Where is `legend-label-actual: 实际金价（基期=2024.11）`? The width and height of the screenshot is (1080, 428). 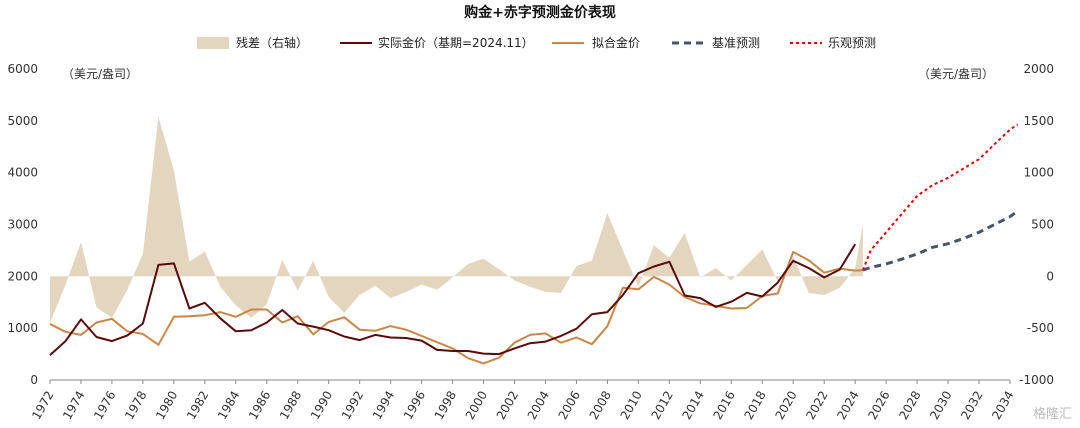 legend-label-actual: 实际金价（基期=2024.11） is located at coordinates (456, 42).